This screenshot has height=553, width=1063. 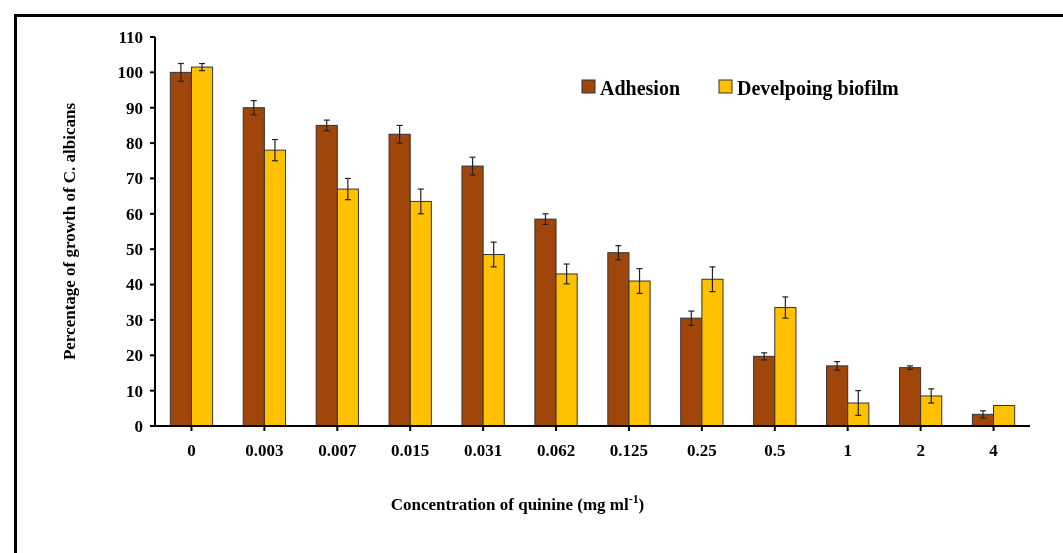 I want to click on x-tick-label: 0.5, so click(x=775, y=450).